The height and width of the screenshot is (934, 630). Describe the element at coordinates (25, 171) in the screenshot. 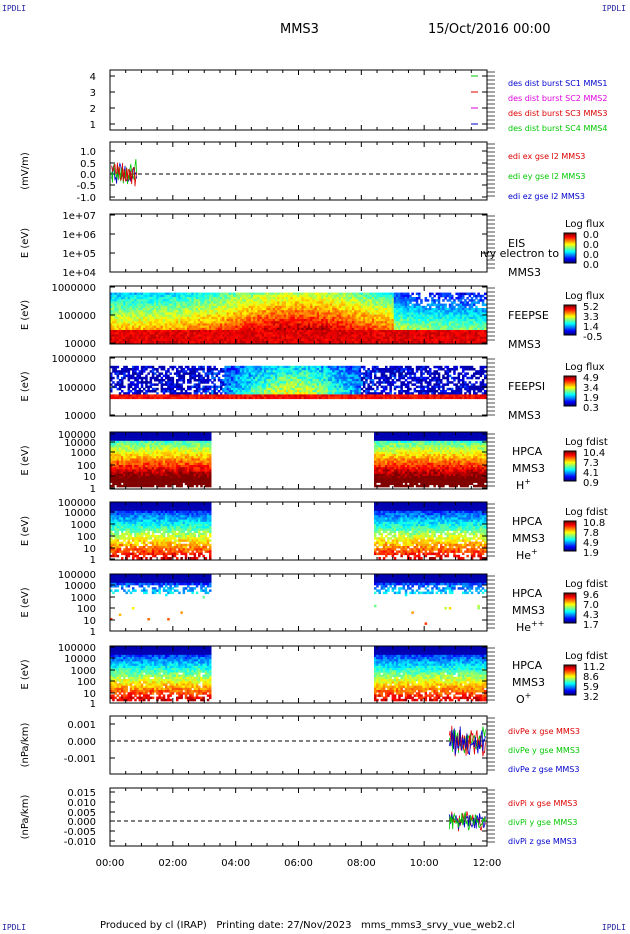

I see `y-axis-label: (mV/m)` at that location.